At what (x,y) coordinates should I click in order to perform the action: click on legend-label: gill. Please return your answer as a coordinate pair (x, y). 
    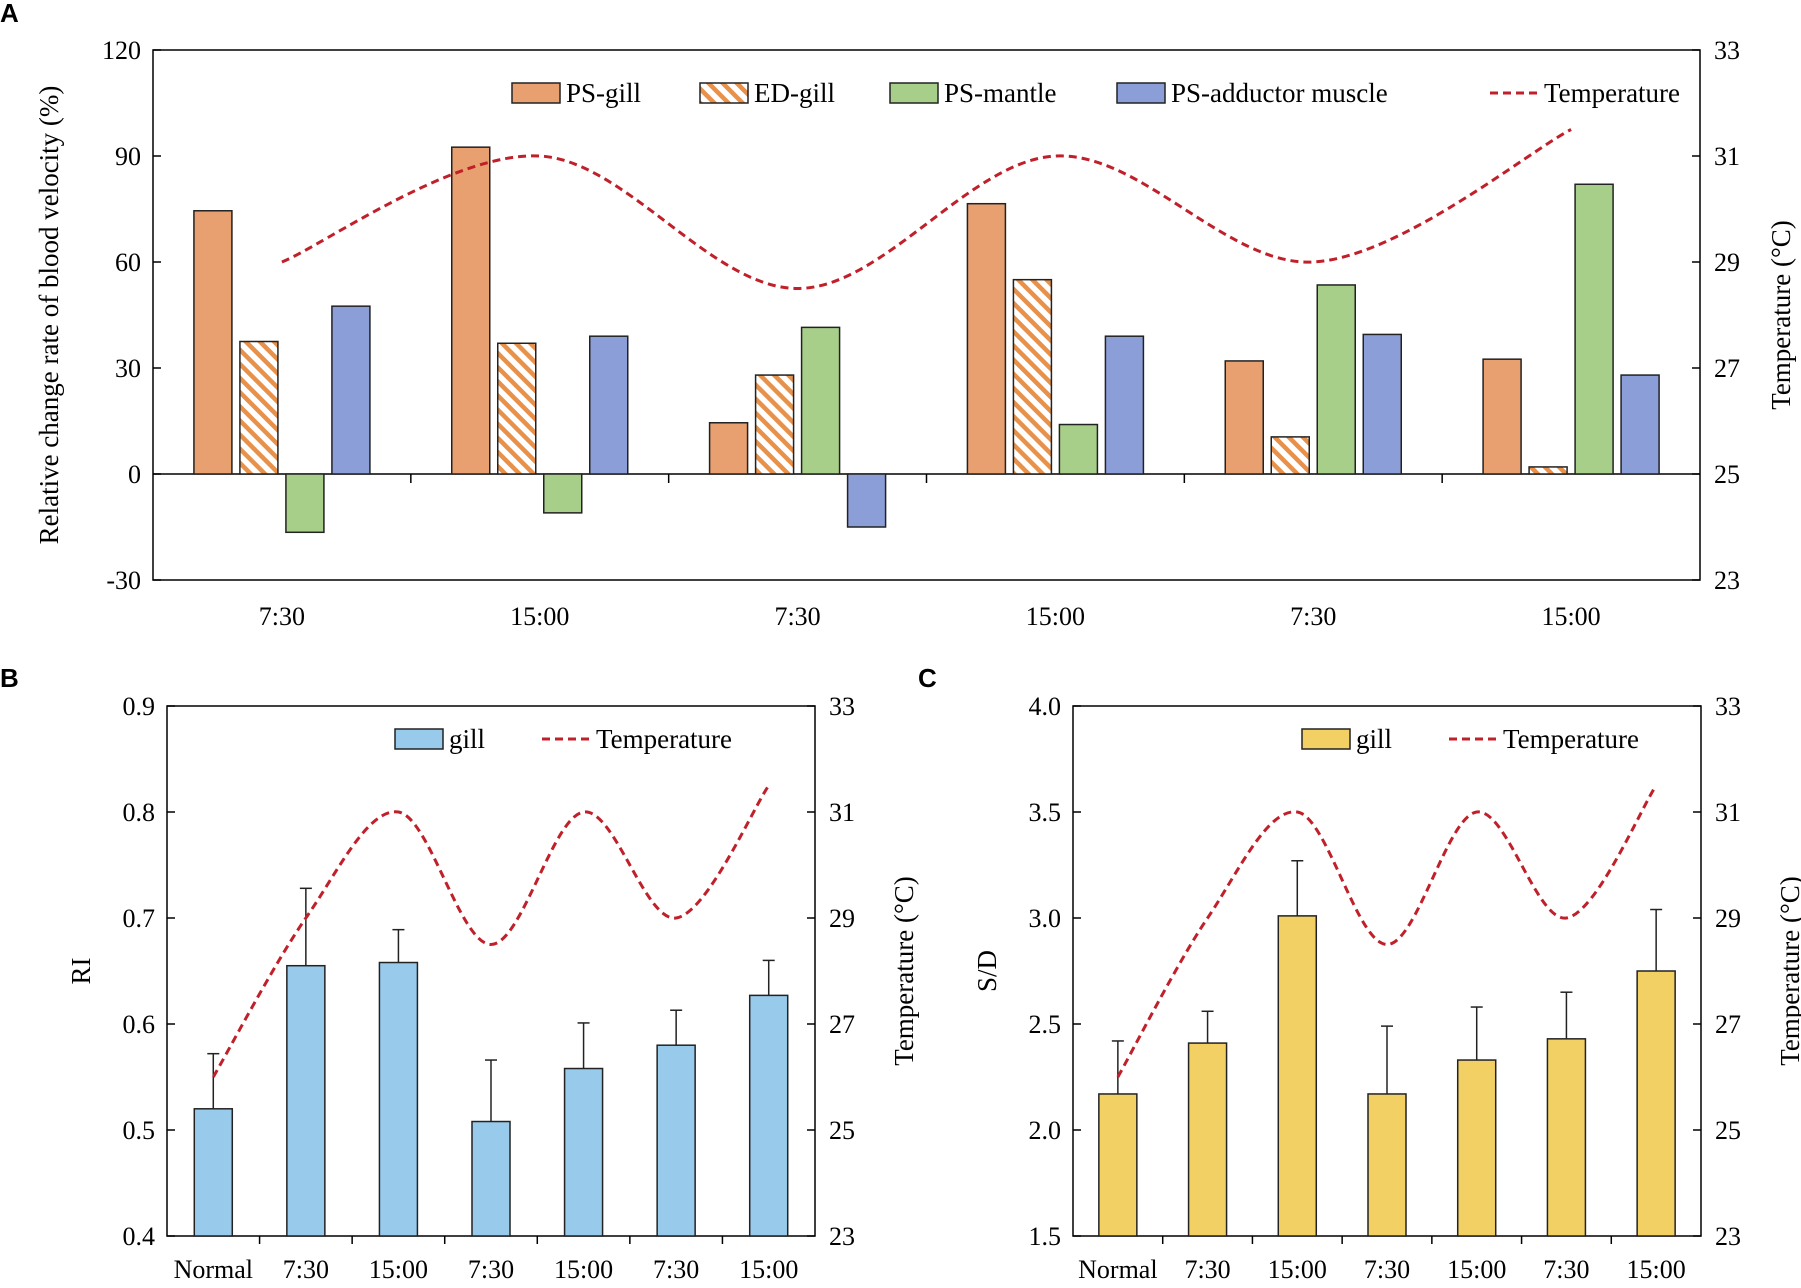
    Looking at the image, I should click on (467, 739).